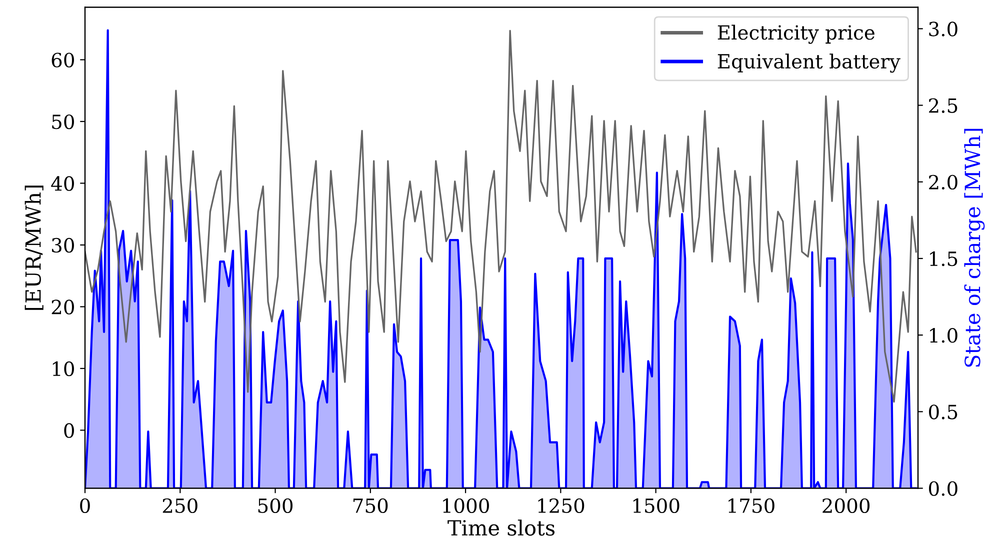 The height and width of the screenshot is (558, 1000). Describe the element at coordinates (63, 122) in the screenshot. I see `y-tick-label: 50` at that location.